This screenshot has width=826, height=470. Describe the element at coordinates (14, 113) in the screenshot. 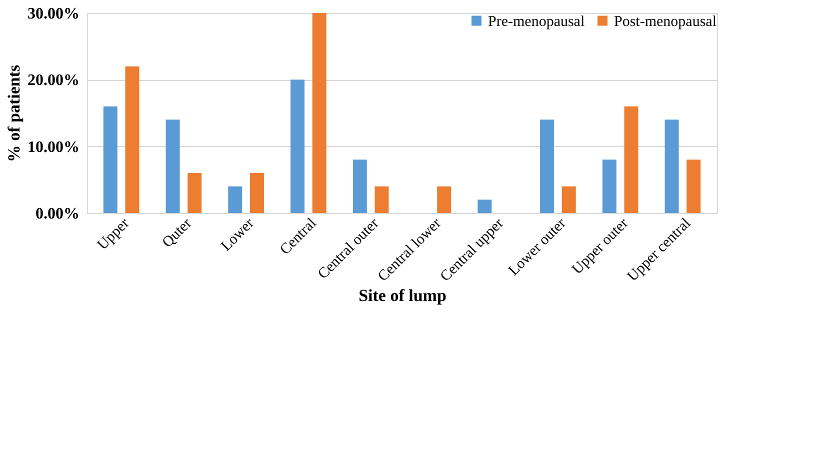

I see `y-axis-title: % of patients` at that location.